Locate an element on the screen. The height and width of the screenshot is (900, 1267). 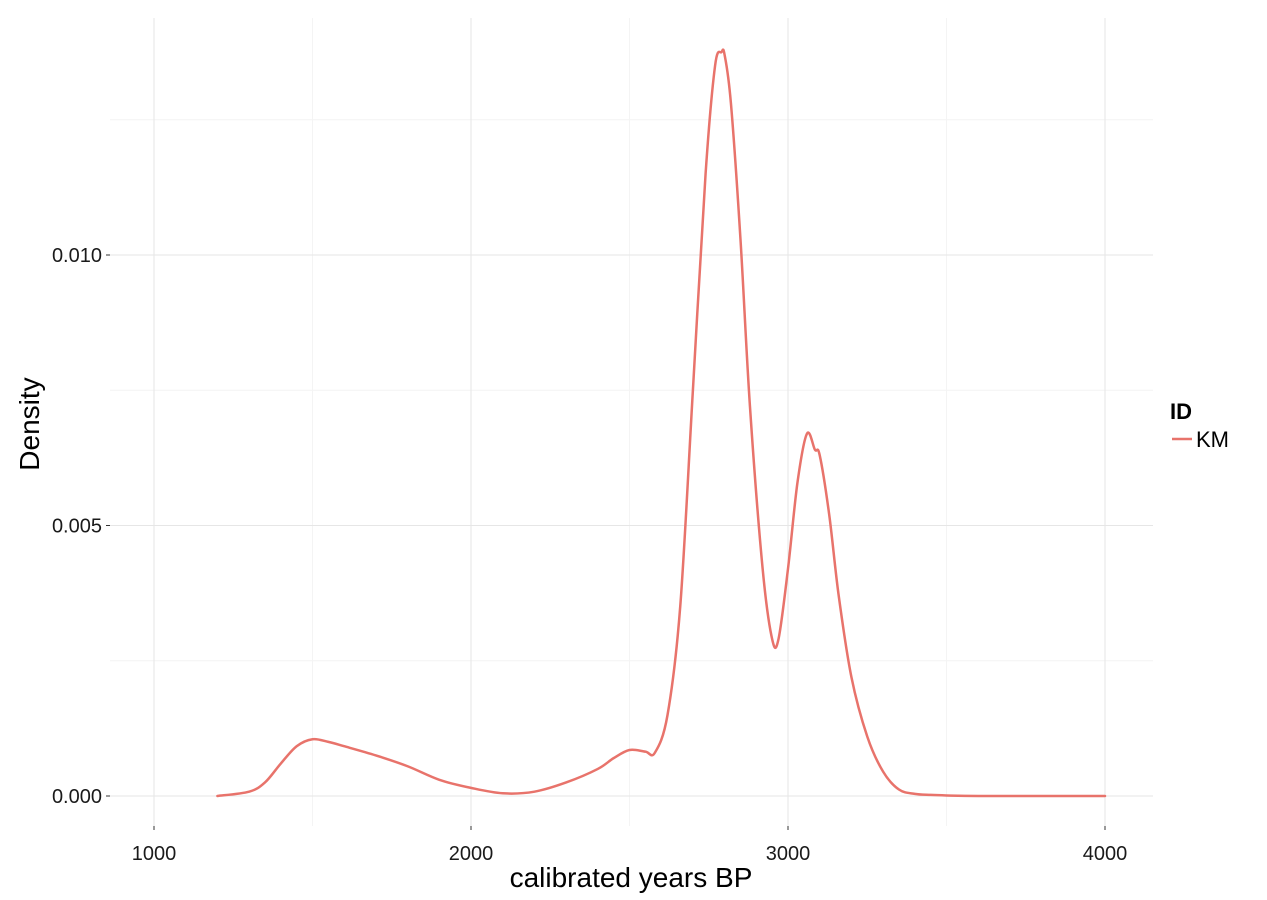
x-tick-label: 4000 is located at coordinates (1105, 854).